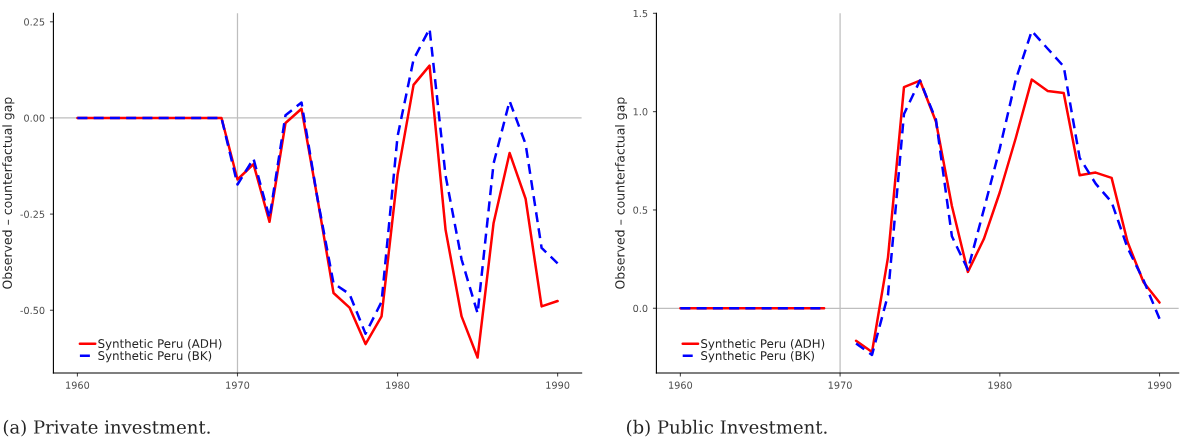 This screenshot has width=1187, height=444. What do you see at coordinates (34, 118) in the screenshot?
I see `y-tick-label: 0.00` at bounding box center [34, 118].